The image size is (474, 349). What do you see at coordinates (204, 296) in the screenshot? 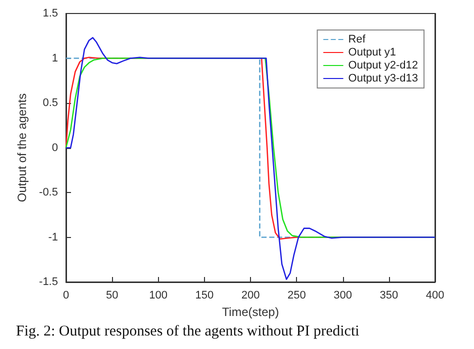
I see `x-tick-label: 150` at bounding box center [204, 296].